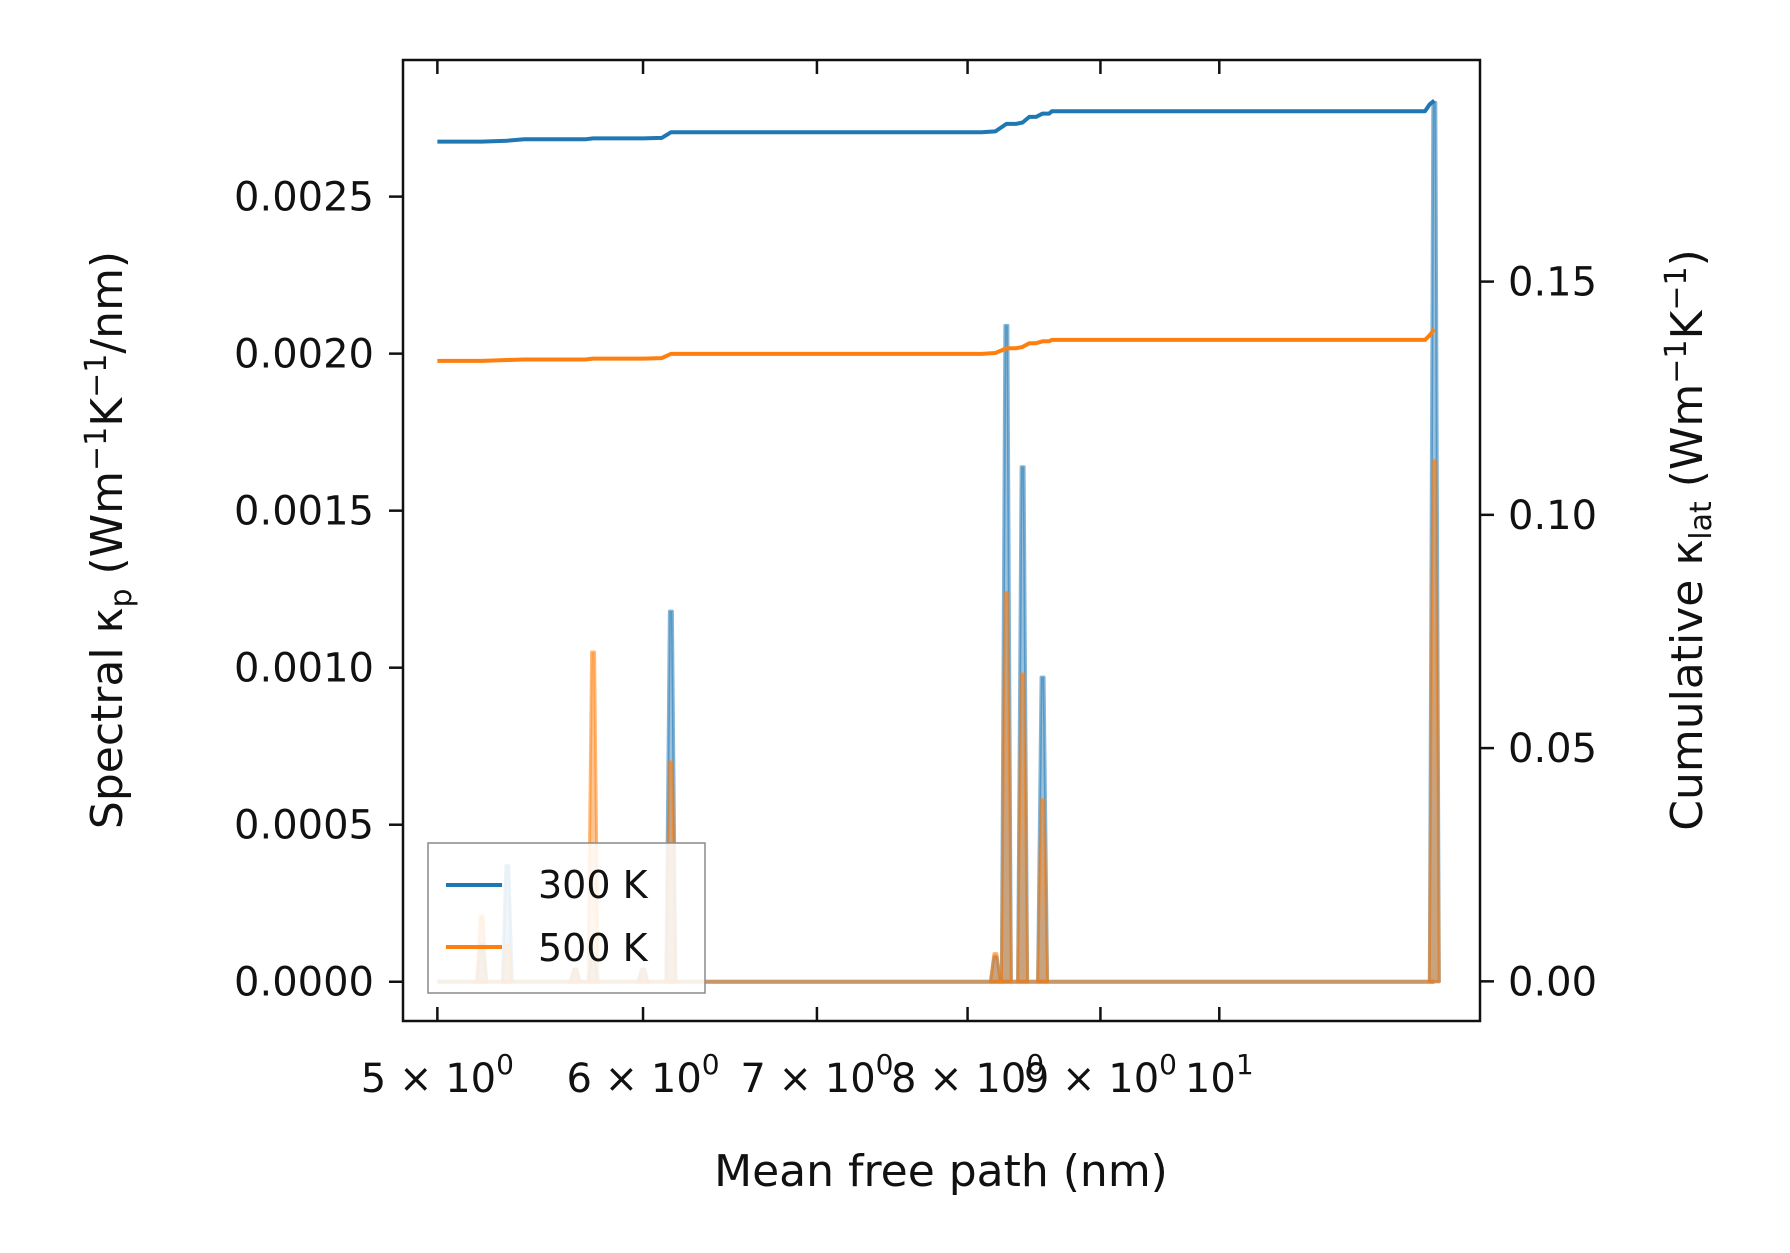  I want to click on legend-frame, so click(566, 918).